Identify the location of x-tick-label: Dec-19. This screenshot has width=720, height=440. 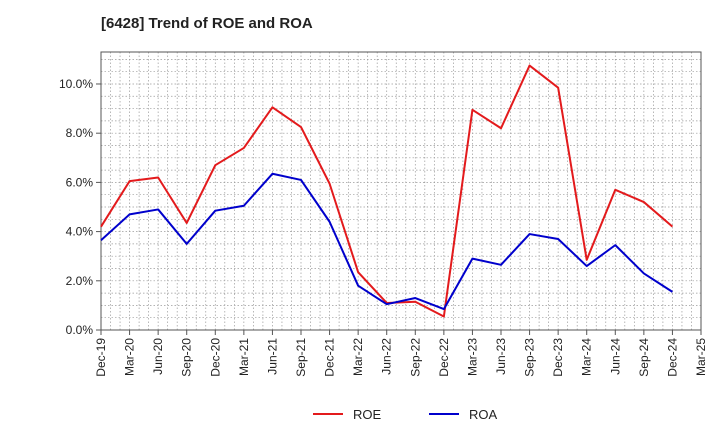
(101, 357).